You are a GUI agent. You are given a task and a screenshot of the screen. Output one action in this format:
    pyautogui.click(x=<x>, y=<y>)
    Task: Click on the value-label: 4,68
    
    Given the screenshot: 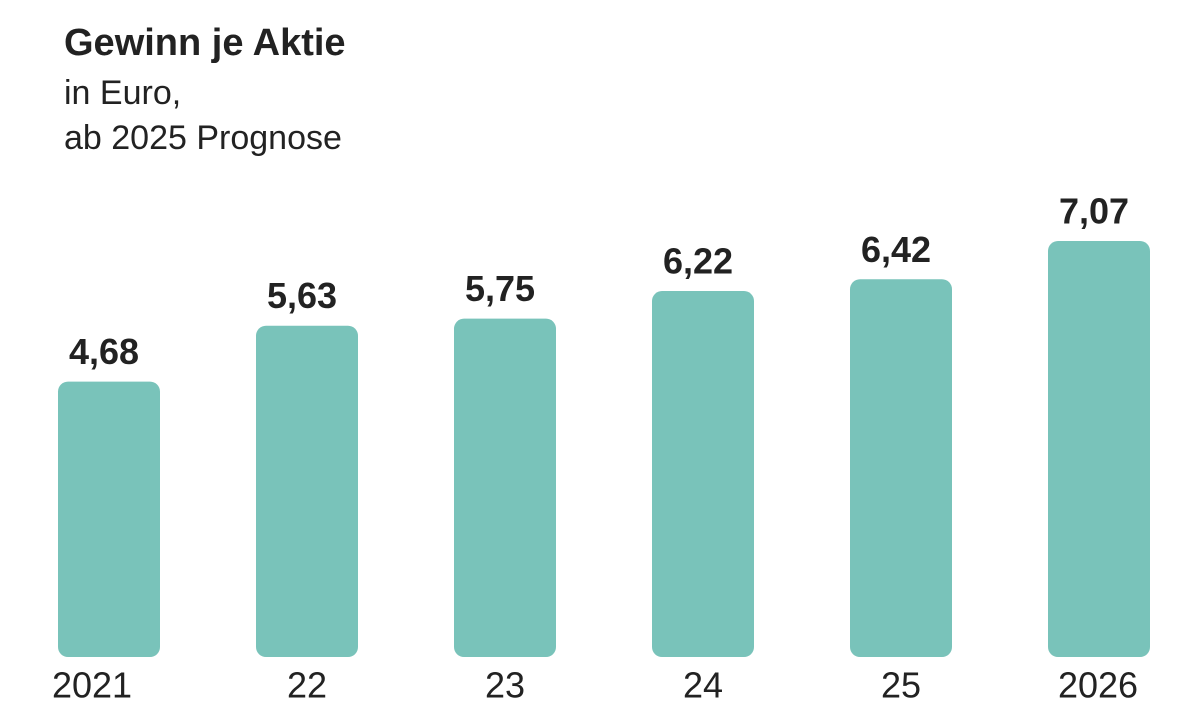 What is the action you would take?
    pyautogui.click(x=104, y=351)
    